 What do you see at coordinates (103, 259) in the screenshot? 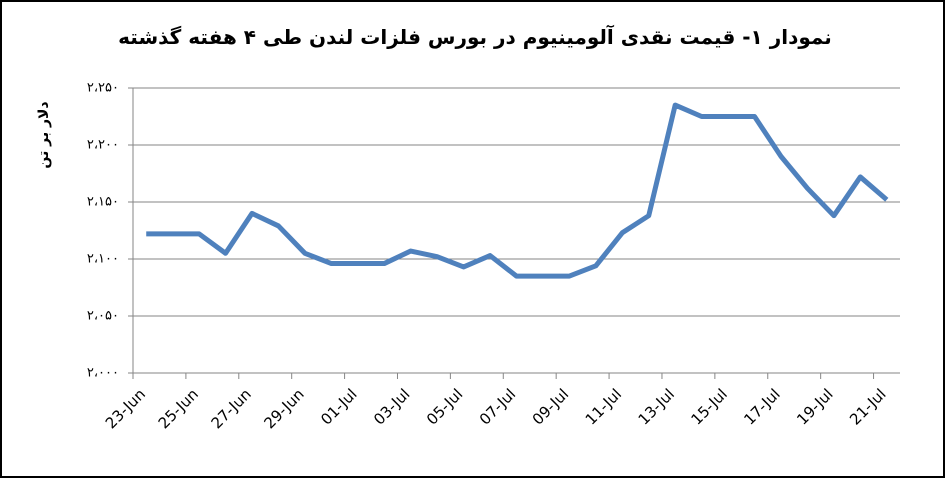
I see `y-tick-label: ۲،۱۰۰` at bounding box center [103, 259].